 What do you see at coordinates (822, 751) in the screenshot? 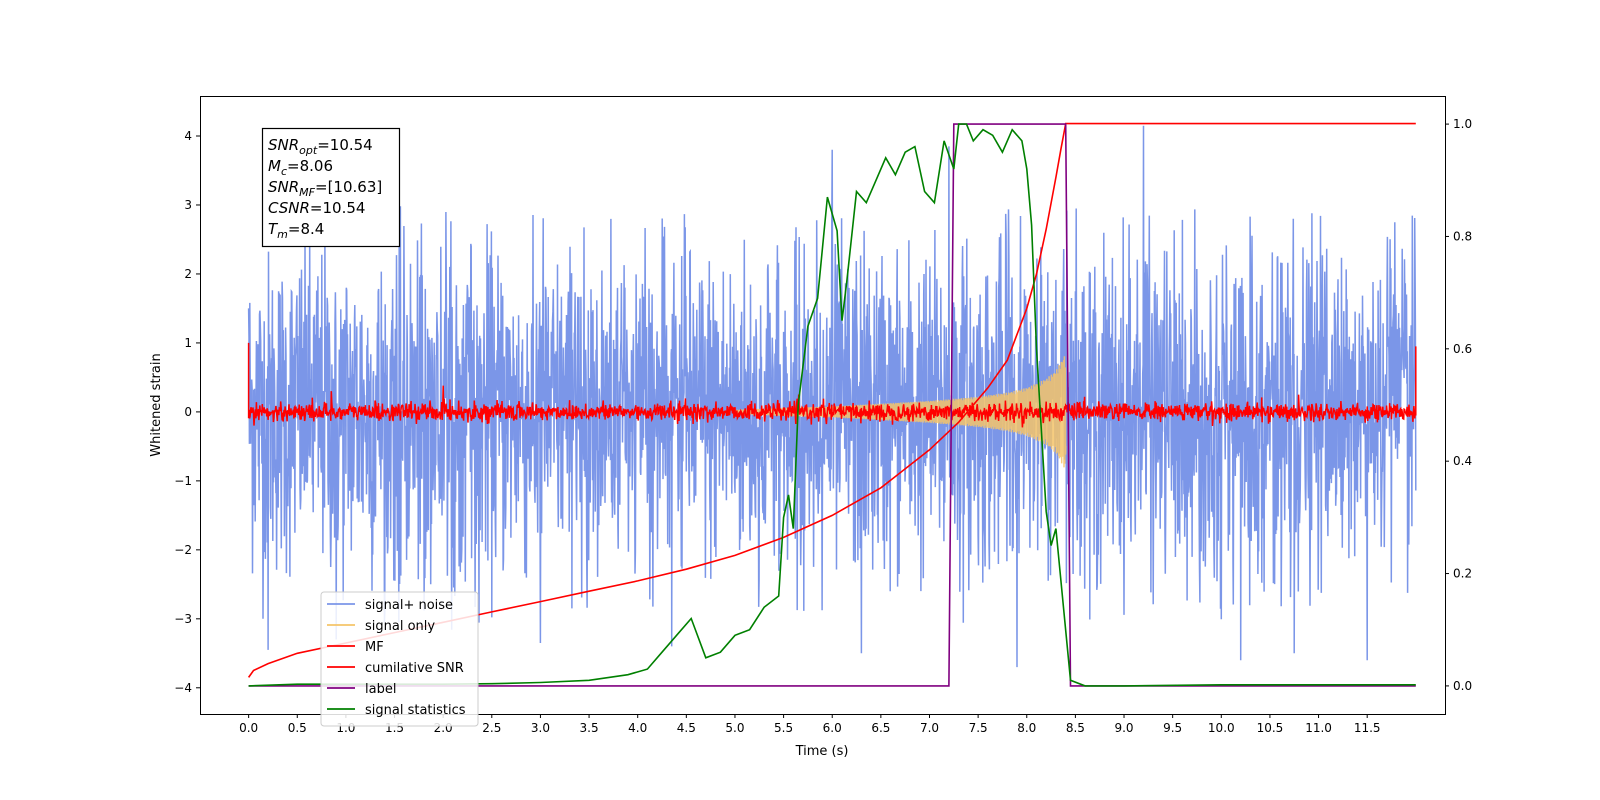
I see `x-axis-label: Time (s)` at bounding box center [822, 751].